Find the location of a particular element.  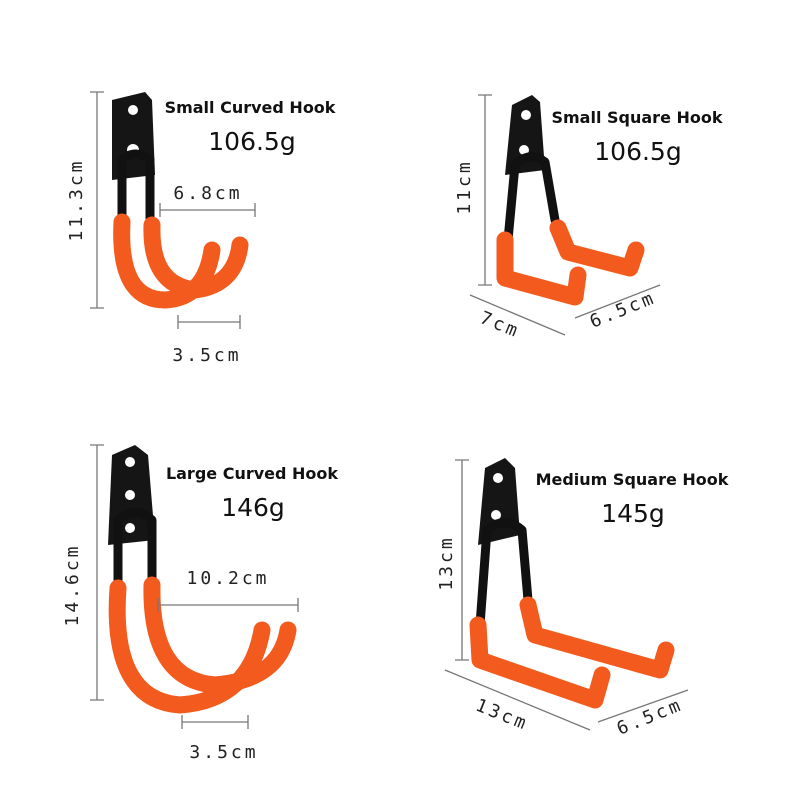

hook-large-curved is located at coordinates (194, 586).